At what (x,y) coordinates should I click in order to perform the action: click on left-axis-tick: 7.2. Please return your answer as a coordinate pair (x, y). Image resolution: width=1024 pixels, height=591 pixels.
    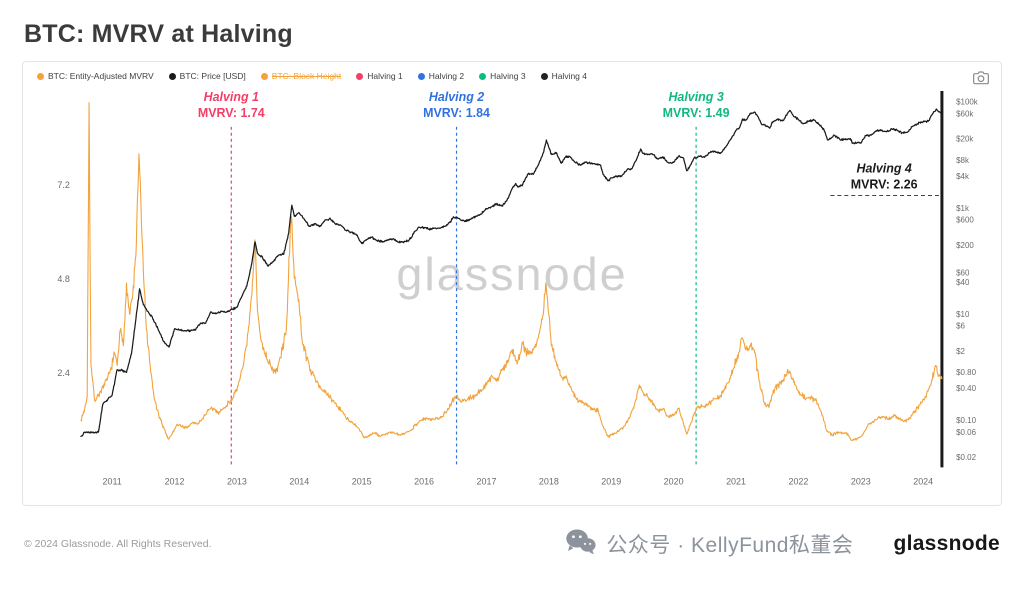
    Looking at the image, I should click on (63, 185).